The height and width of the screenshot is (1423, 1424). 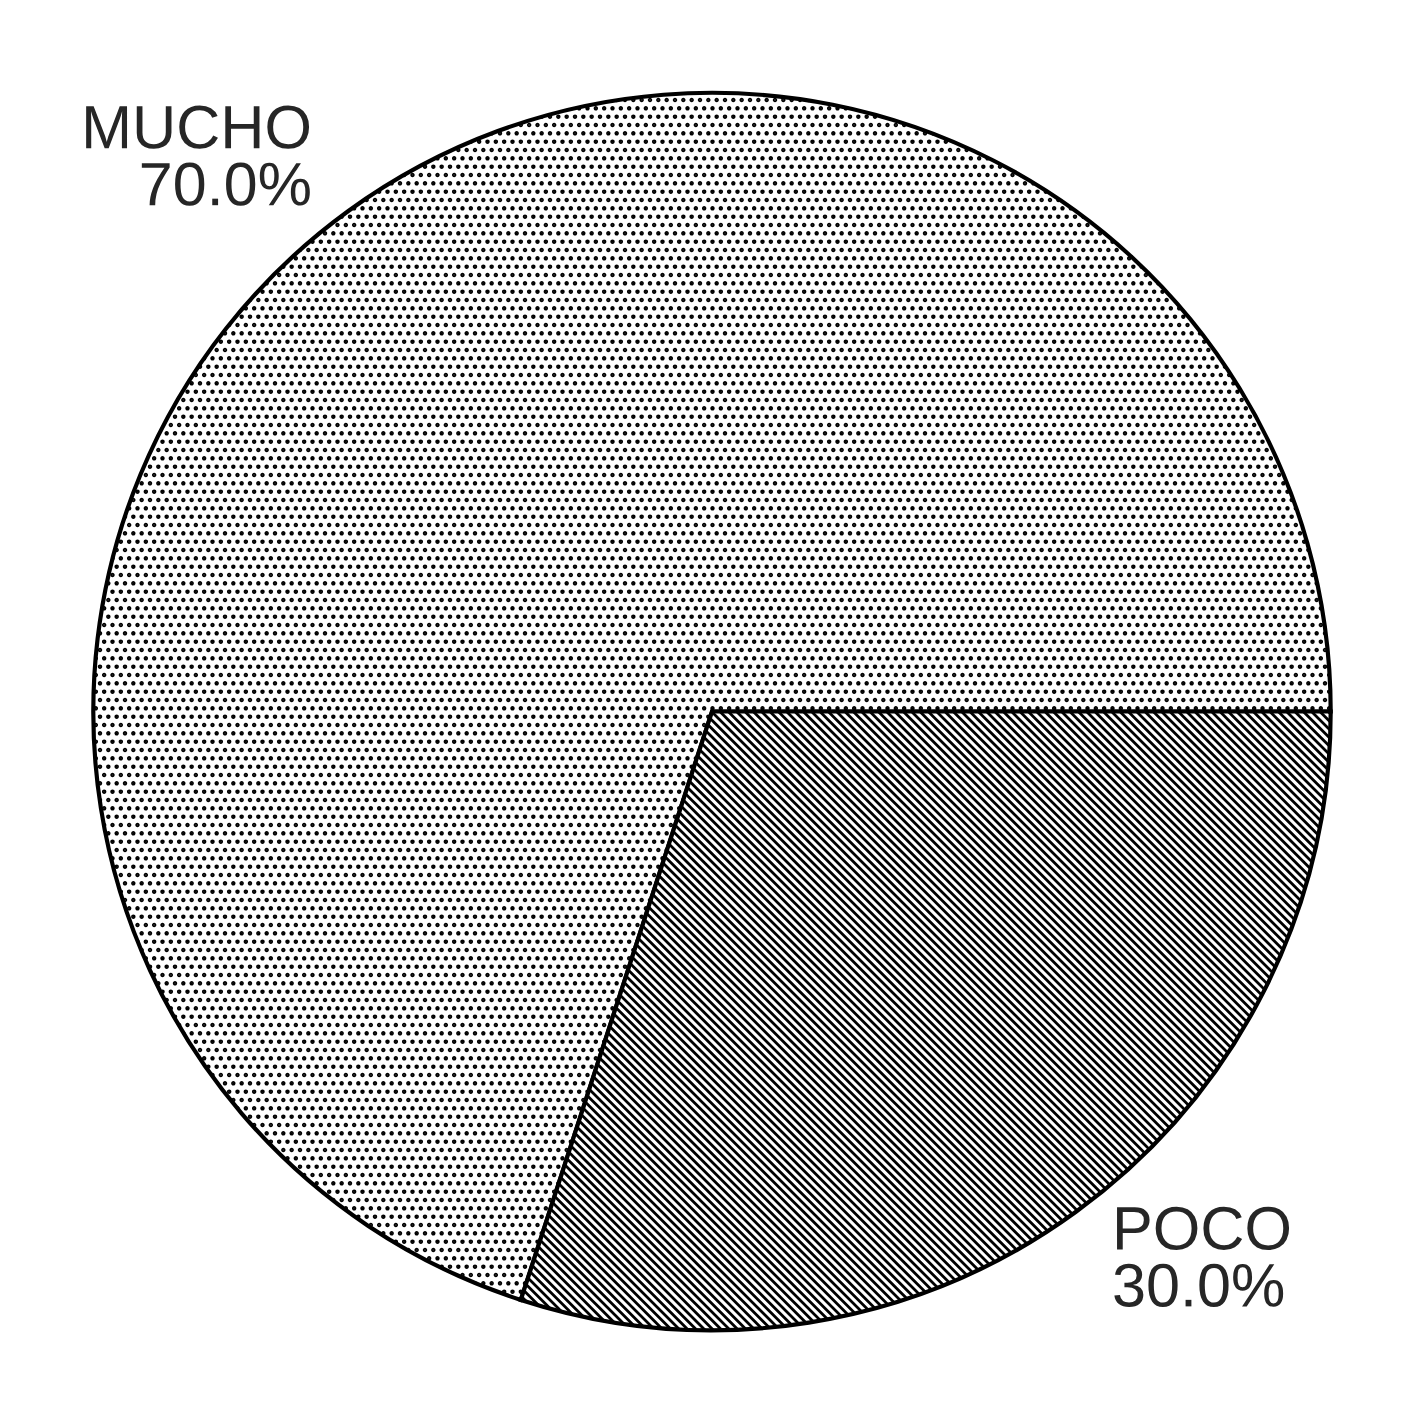 I want to click on slice-label: POCO, so click(x=1203, y=1228).